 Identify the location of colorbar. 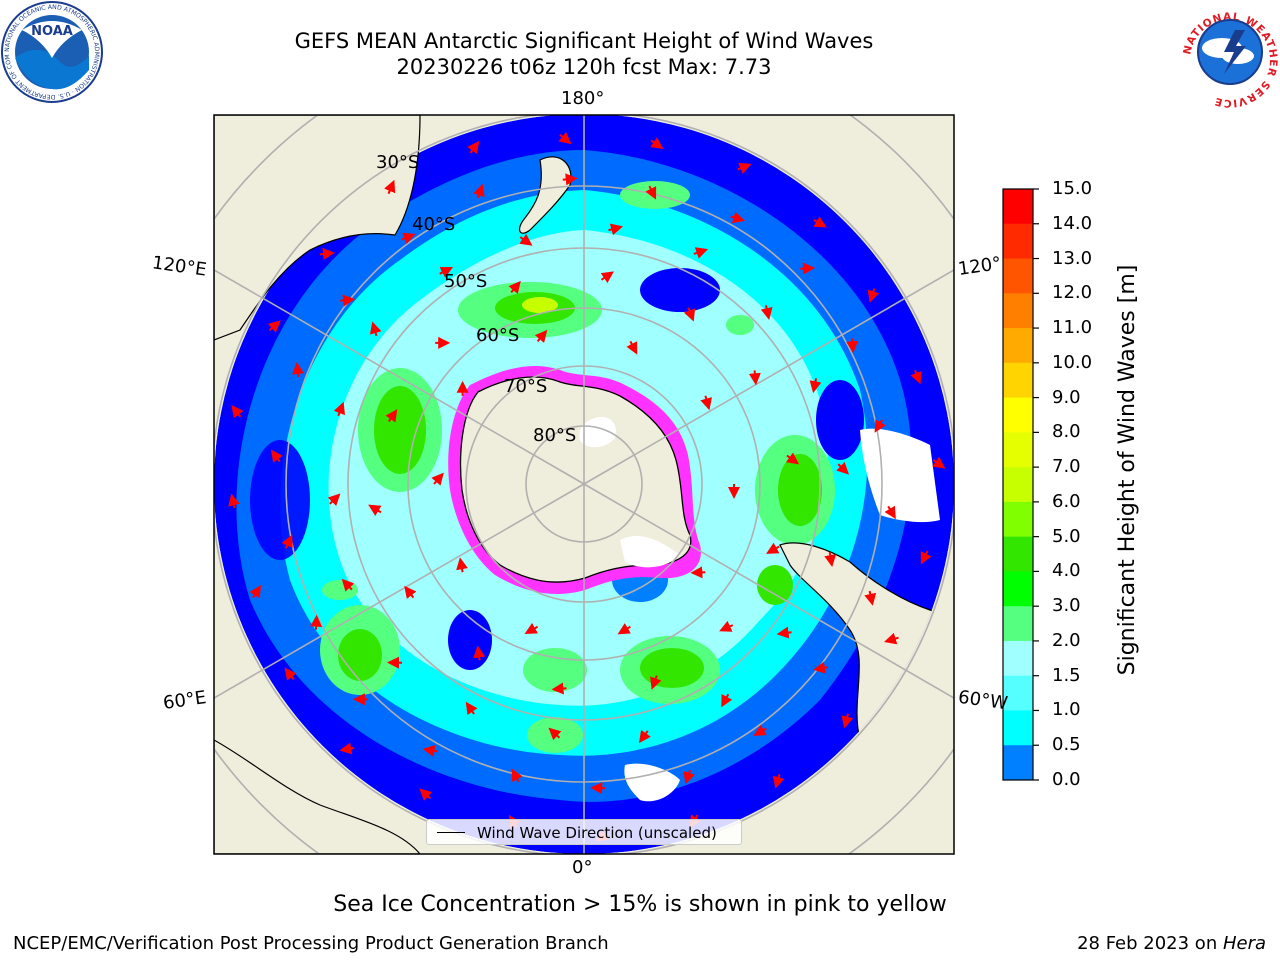
(1020, 484).